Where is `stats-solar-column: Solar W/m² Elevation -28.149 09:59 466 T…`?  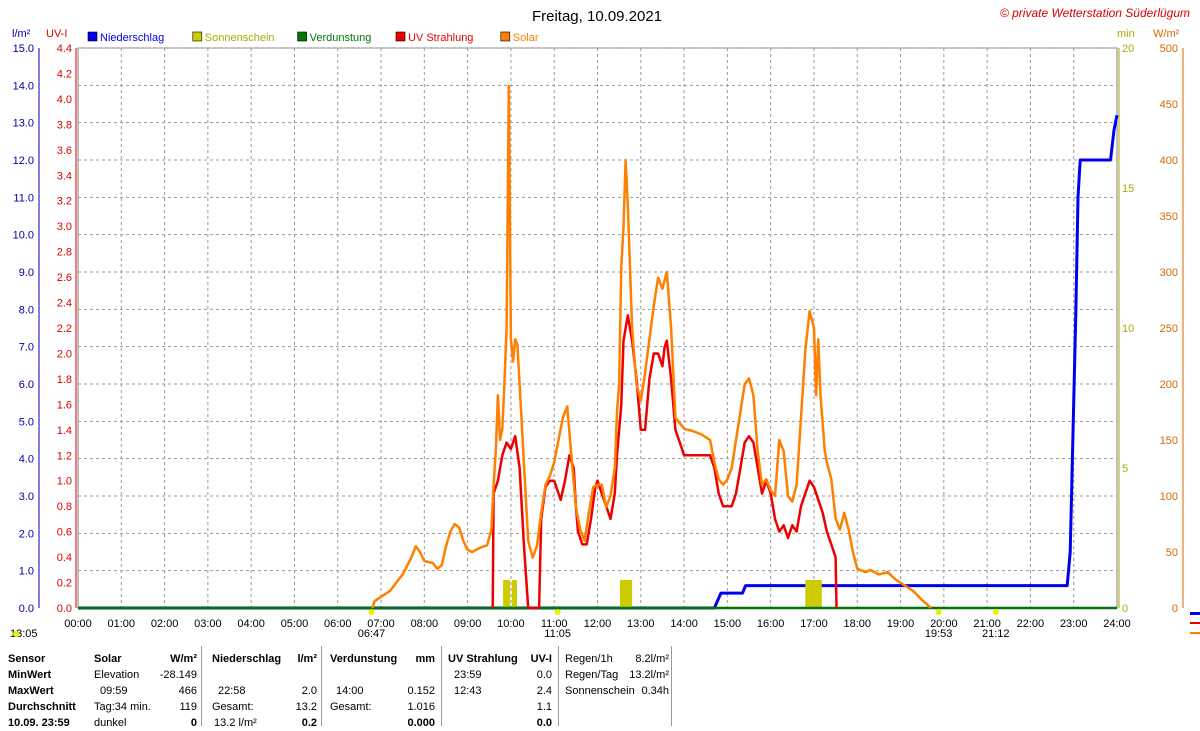
stats-solar-column: Solar W/m² Elevation -28.149 09:59 466 T… is located at coordinates (145, 687).